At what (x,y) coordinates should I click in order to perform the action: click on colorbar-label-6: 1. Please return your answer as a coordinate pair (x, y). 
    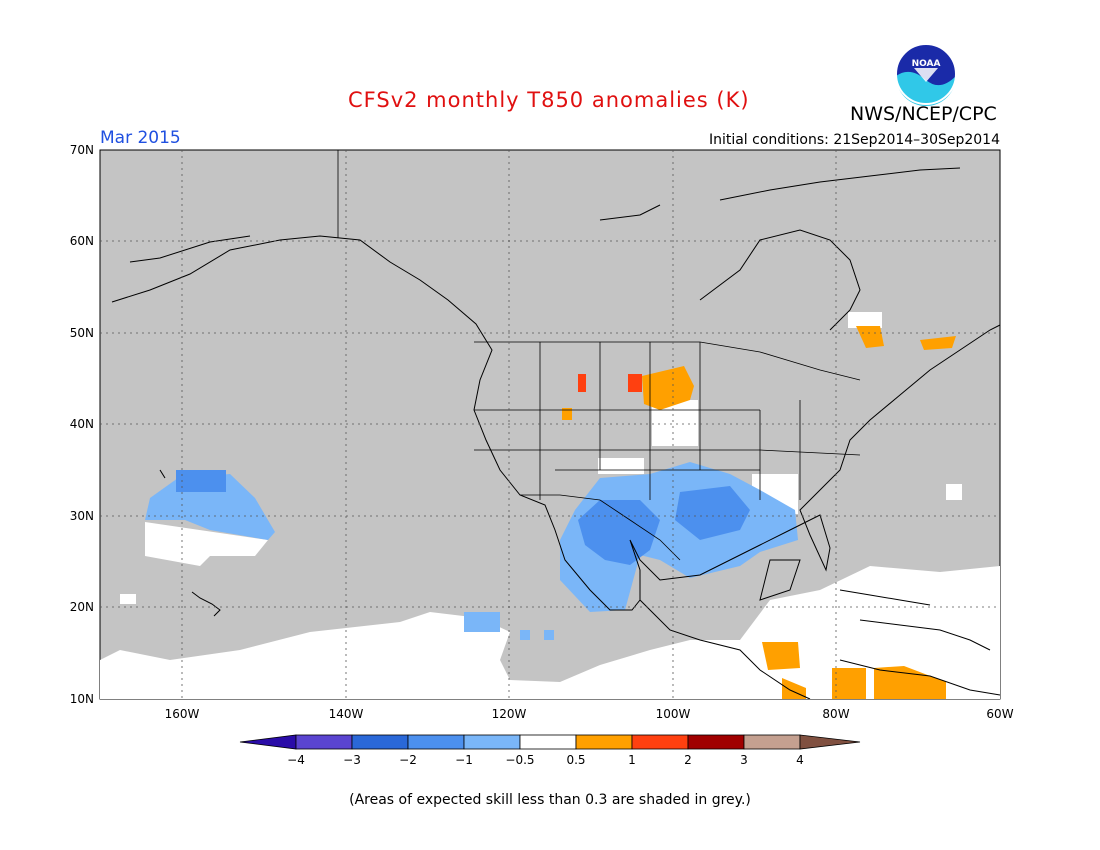
    Looking at the image, I should click on (632, 760).